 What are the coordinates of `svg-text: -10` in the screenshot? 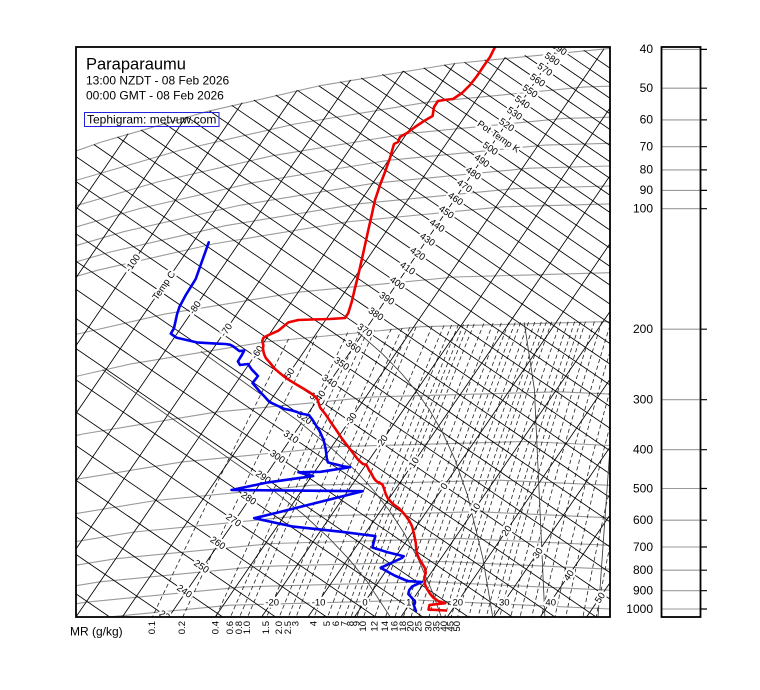 It's located at (319, 602).